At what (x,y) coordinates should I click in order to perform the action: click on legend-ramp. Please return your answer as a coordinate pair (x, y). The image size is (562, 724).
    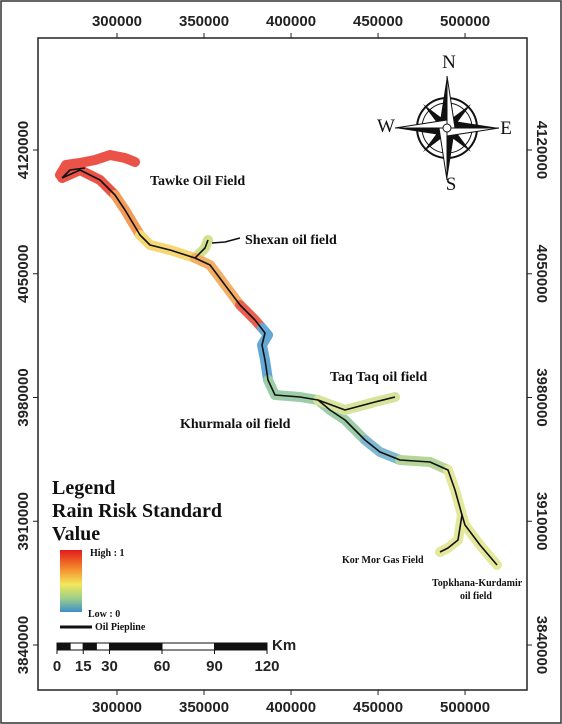
    Looking at the image, I should click on (71, 581).